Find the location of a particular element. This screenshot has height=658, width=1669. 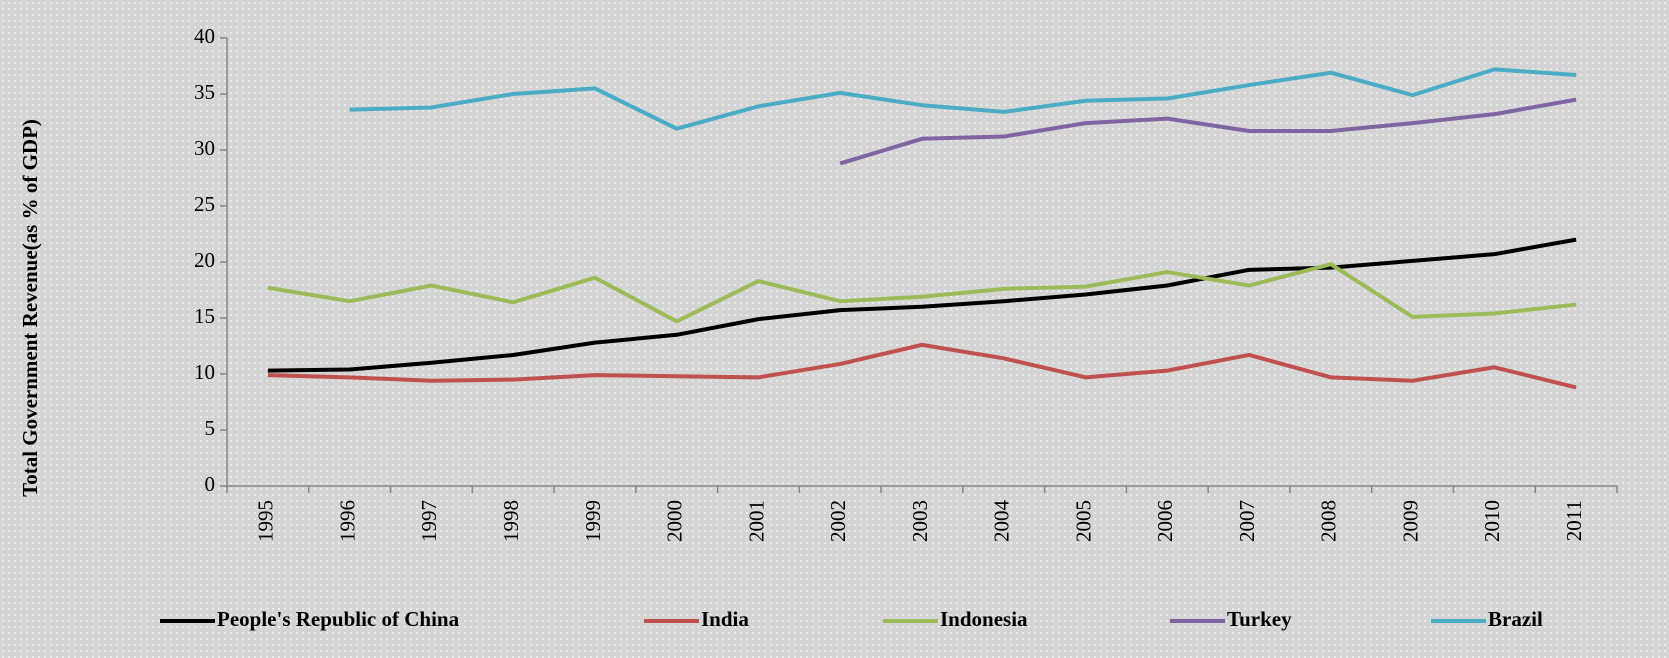

y-tick-label: 5 is located at coordinates (210, 428).